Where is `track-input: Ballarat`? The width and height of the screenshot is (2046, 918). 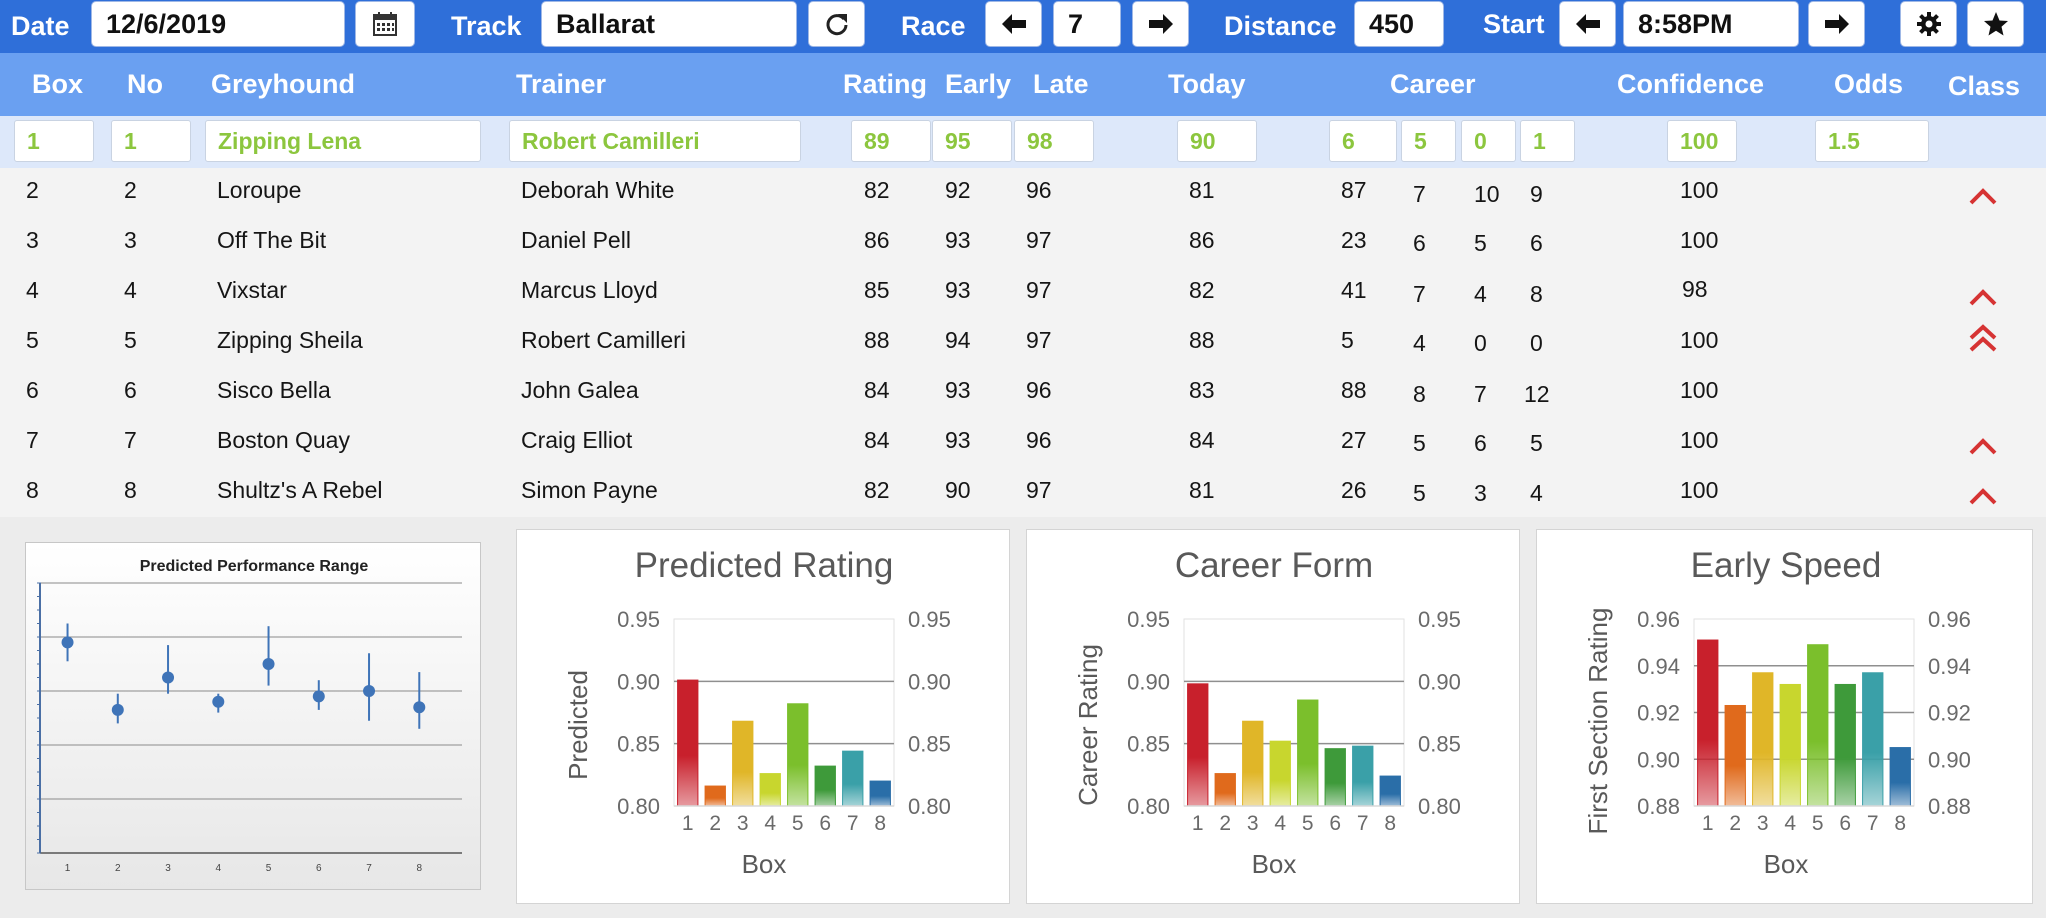 track-input: Ballarat is located at coordinates (669, 24).